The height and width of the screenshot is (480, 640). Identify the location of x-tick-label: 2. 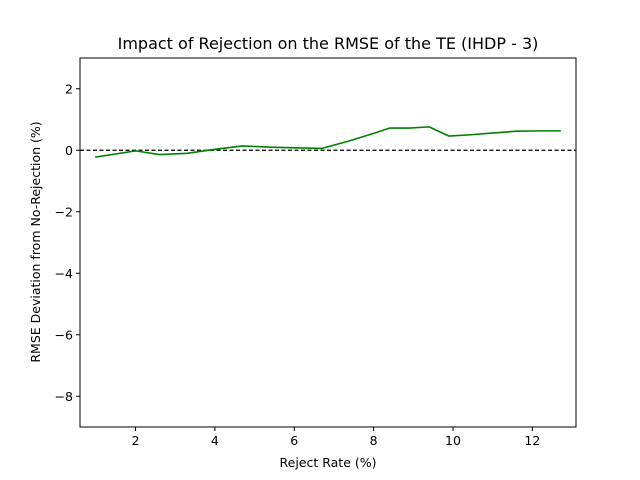
(136, 440).